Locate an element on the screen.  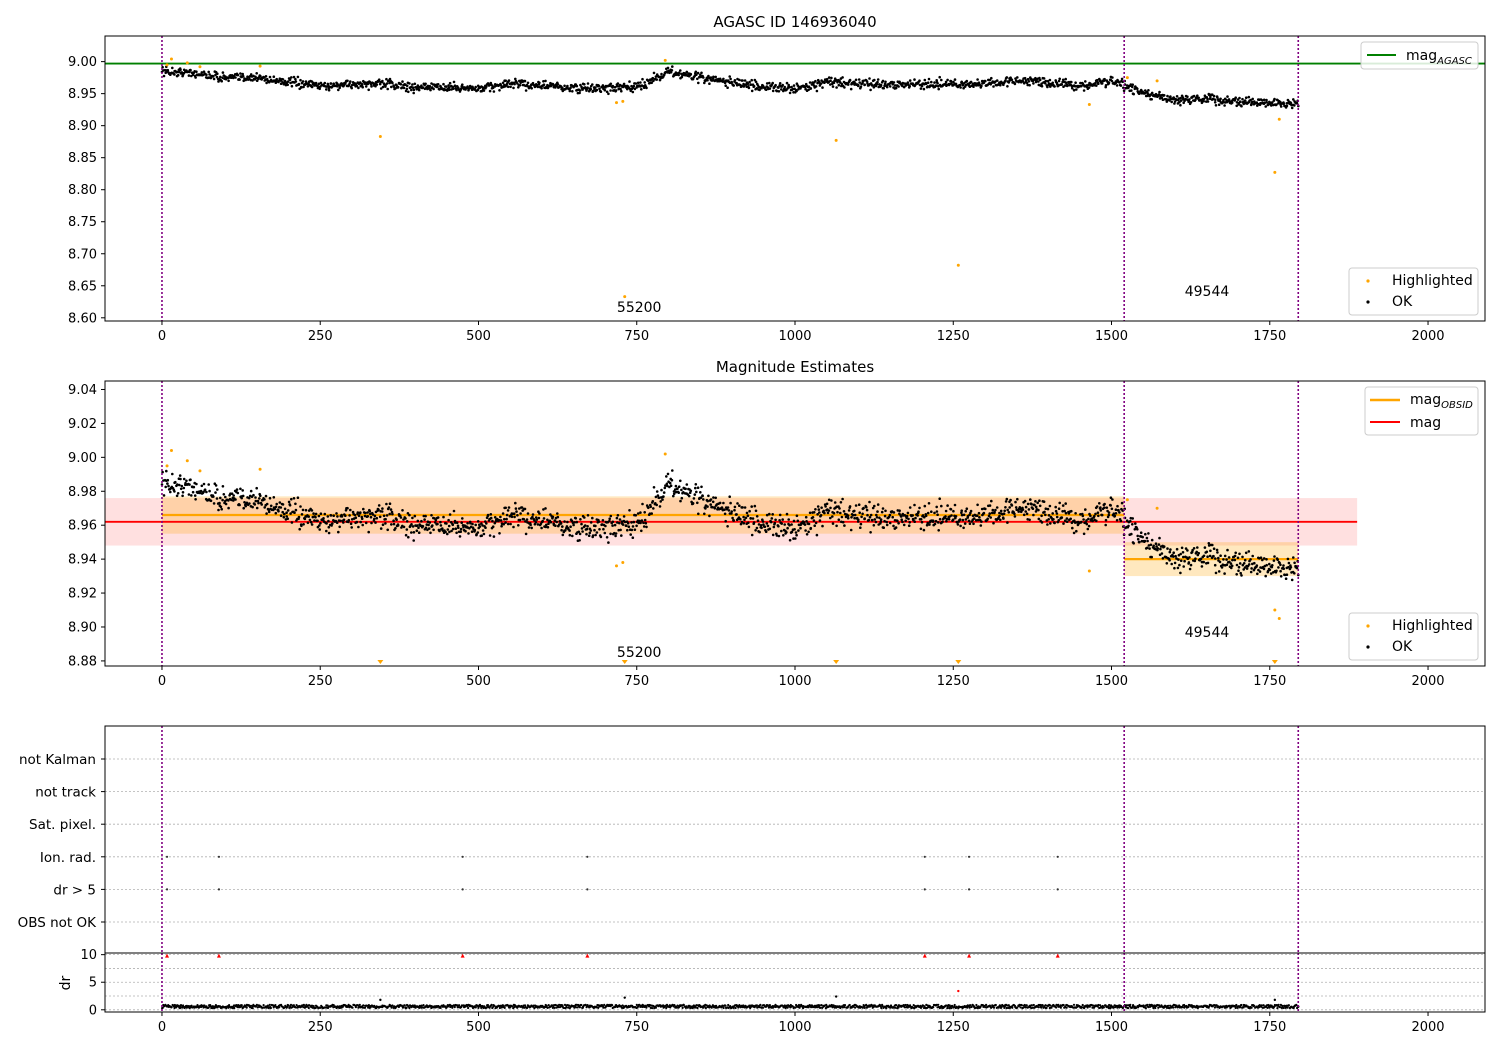
agasc-ytick-label: 8.85 is located at coordinates (82, 158).